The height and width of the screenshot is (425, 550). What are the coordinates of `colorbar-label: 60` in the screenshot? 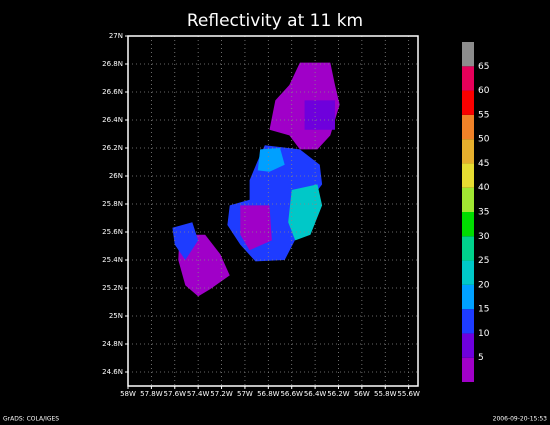 It's located at (484, 91).